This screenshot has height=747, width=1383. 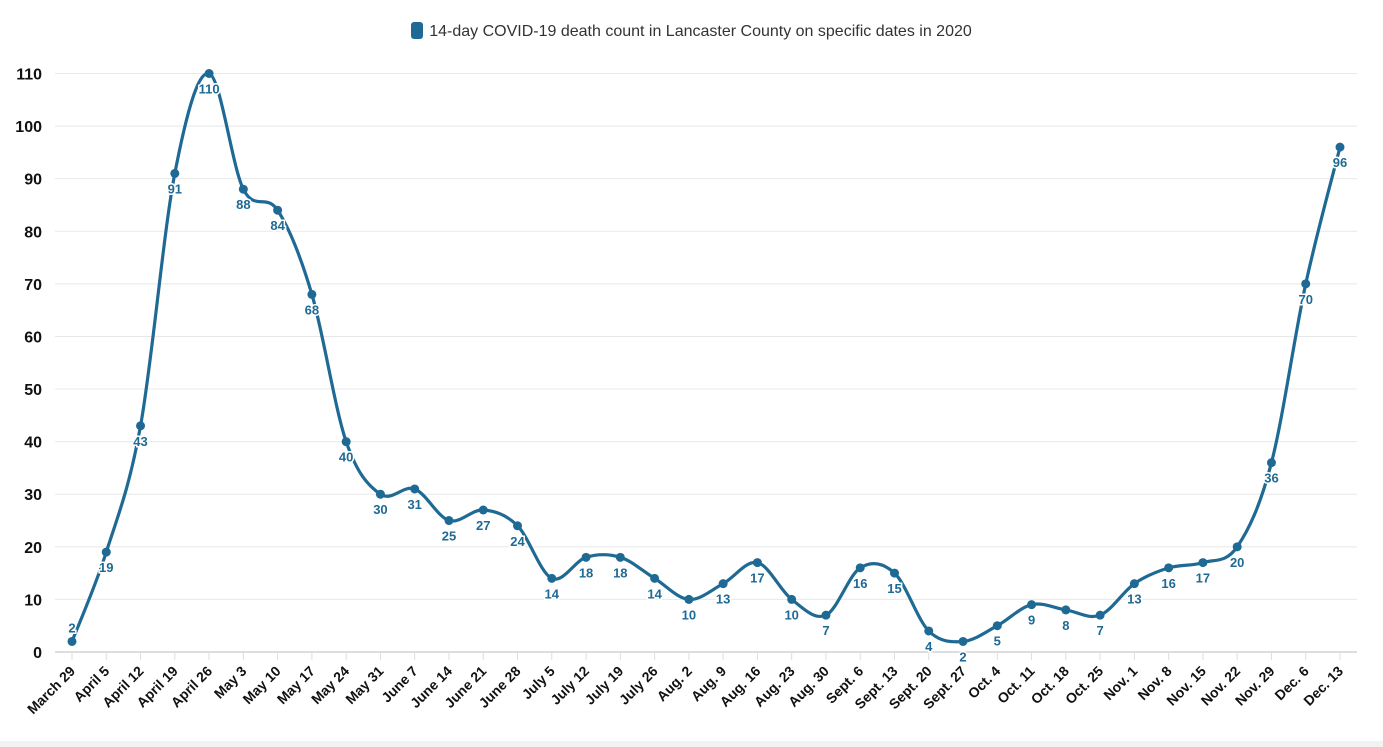 I want to click on x-tick-label: July 26, so click(x=638, y=685).